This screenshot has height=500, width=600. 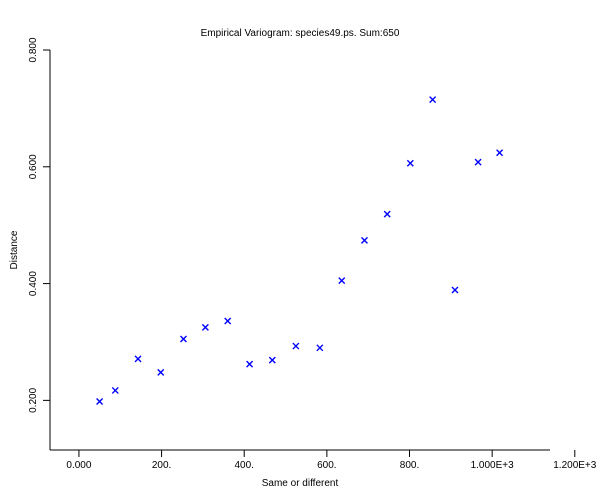 What do you see at coordinates (33, 399) in the screenshot?
I see `y-tick-label: 0.200` at bounding box center [33, 399].